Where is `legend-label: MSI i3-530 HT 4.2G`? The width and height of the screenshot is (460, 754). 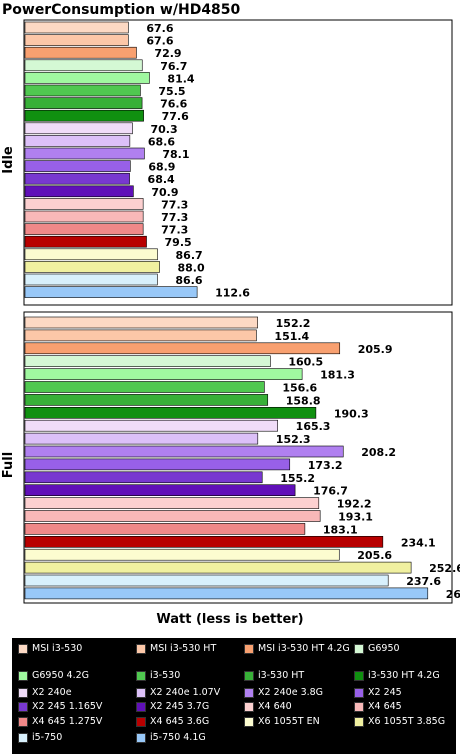 legend-label: MSI i3-530 HT 4.2G is located at coordinates (304, 648).